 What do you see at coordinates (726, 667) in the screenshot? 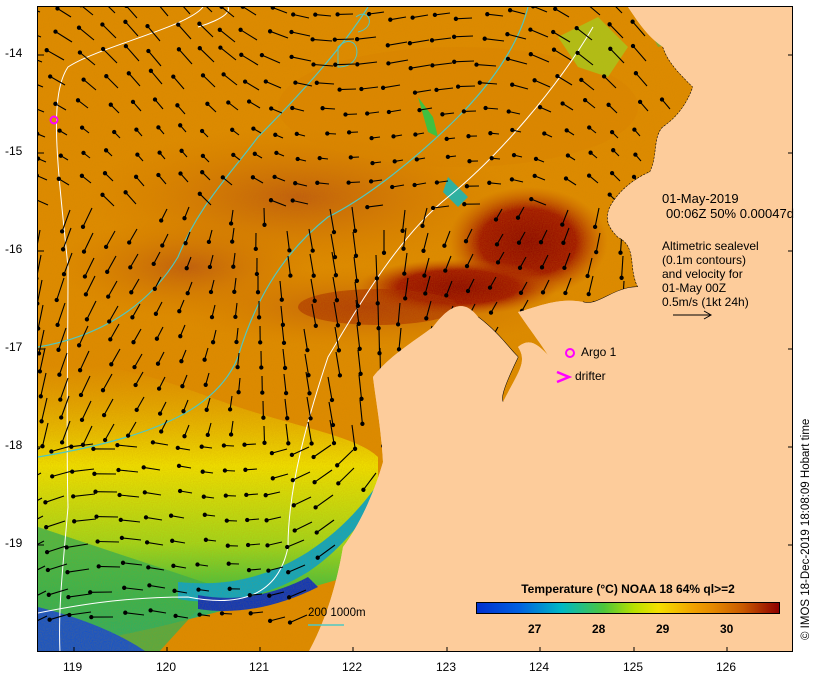
I see `lon-tick: 126` at bounding box center [726, 667].